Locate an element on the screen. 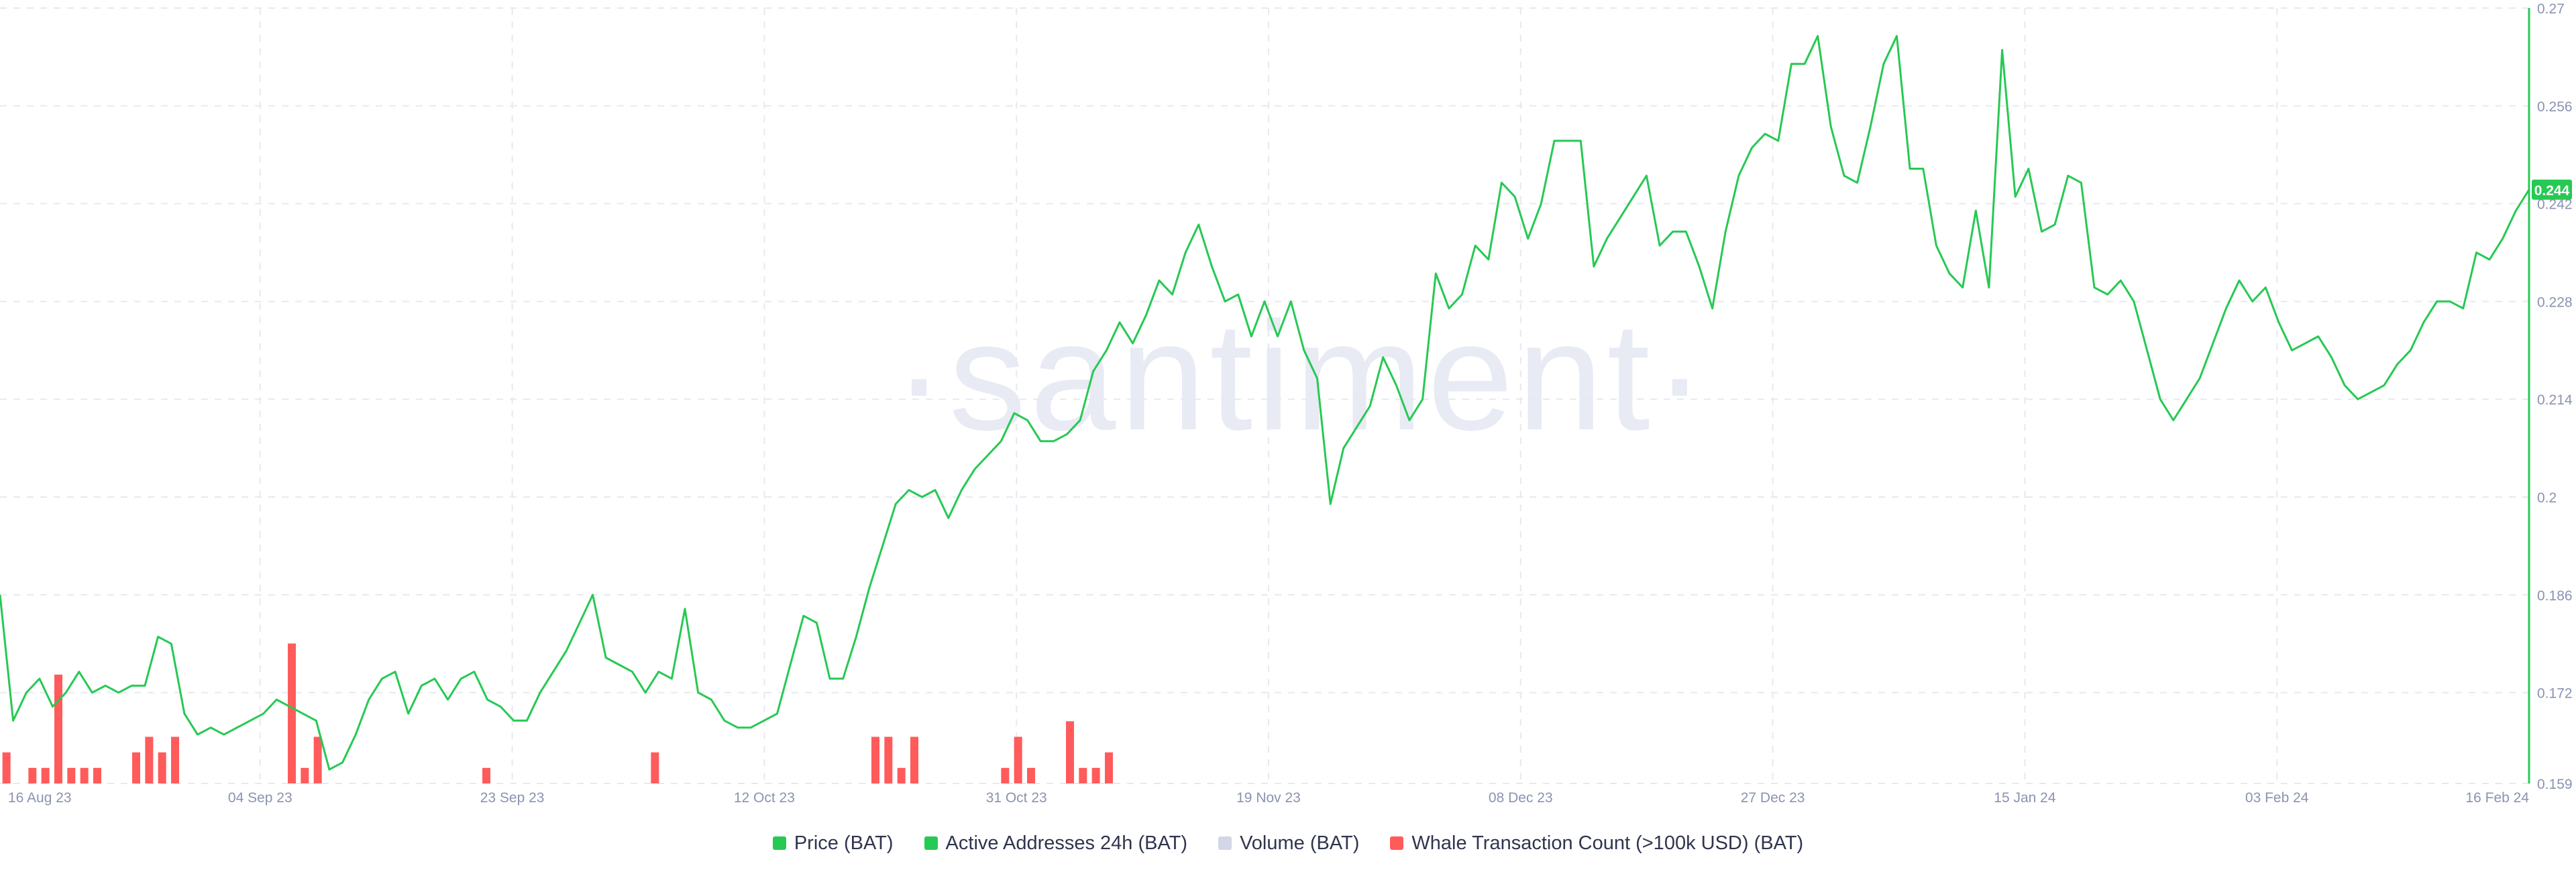 The width and height of the screenshot is (2576, 872). legend-label-price: Price (BAT) is located at coordinates (844, 843).